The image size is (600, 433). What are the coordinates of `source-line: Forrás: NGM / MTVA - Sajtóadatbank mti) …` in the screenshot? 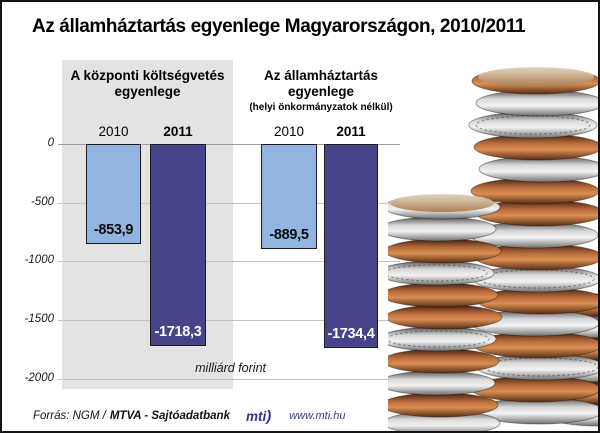 It's located at (189, 416).